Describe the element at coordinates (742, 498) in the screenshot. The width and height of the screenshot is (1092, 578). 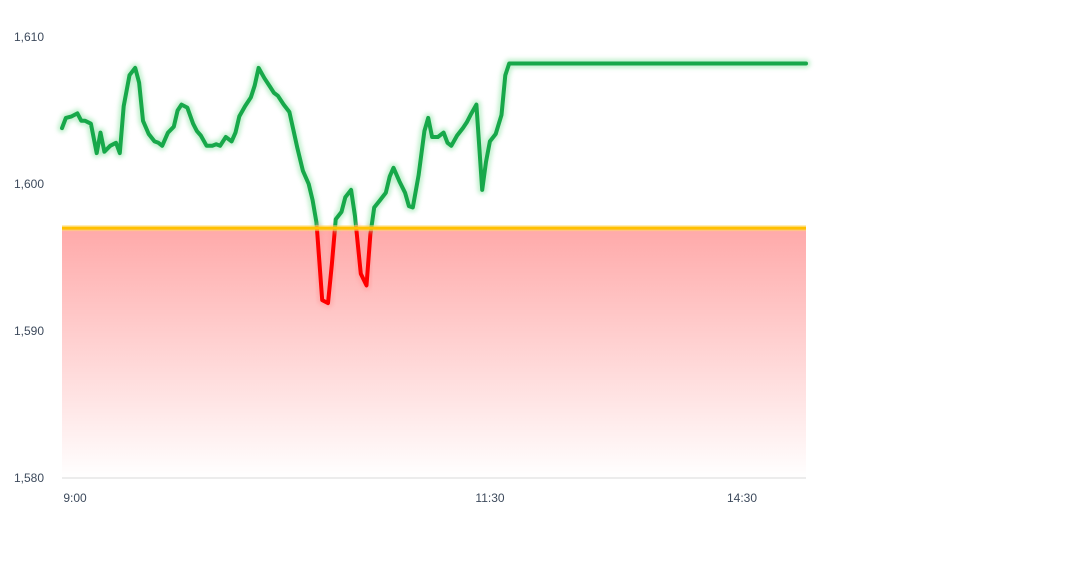
I see `x-tick-label-1430: 14:30` at that location.